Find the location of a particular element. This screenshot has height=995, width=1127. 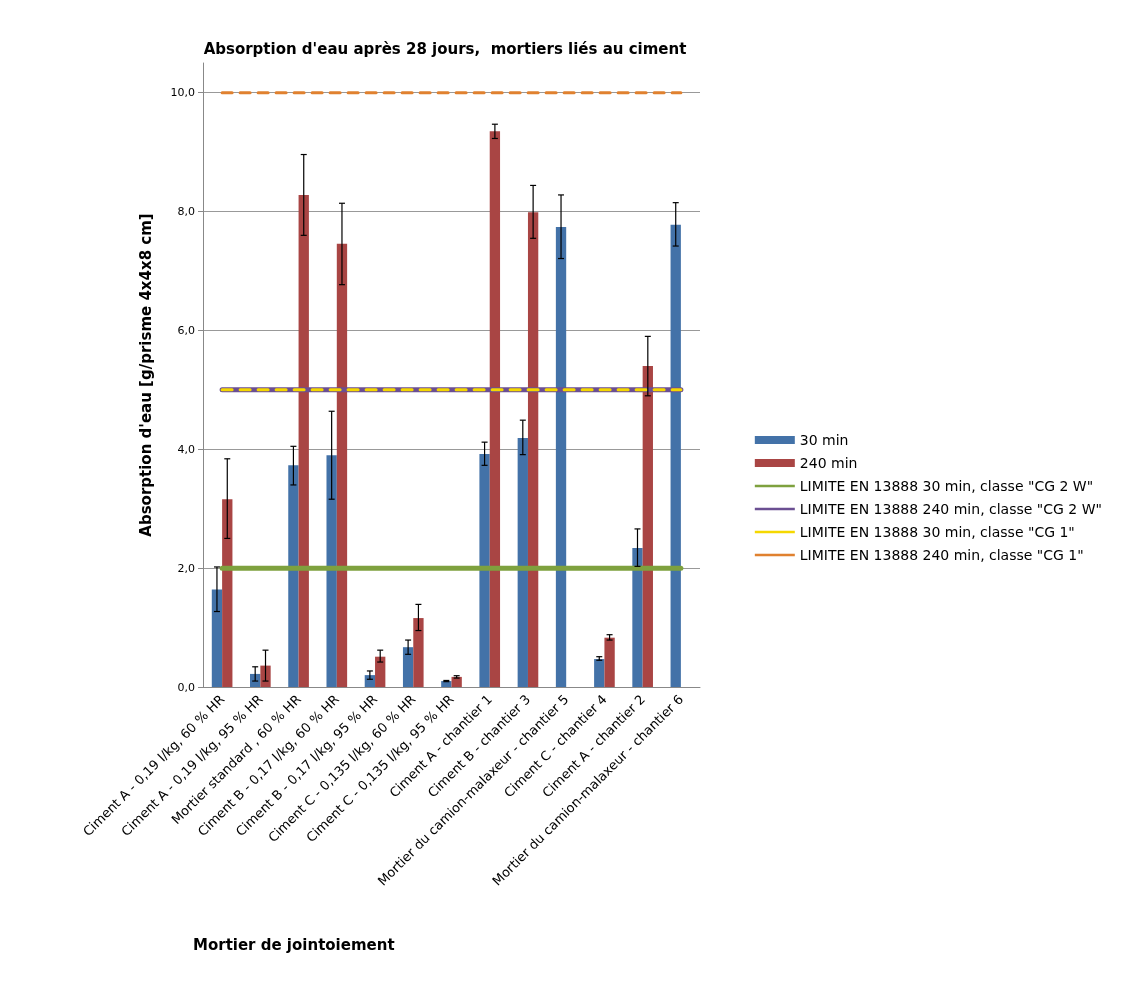

y-axis-title: Absorption d'eau [g/prisme 4x4x8 cm] is located at coordinates (145, 375).